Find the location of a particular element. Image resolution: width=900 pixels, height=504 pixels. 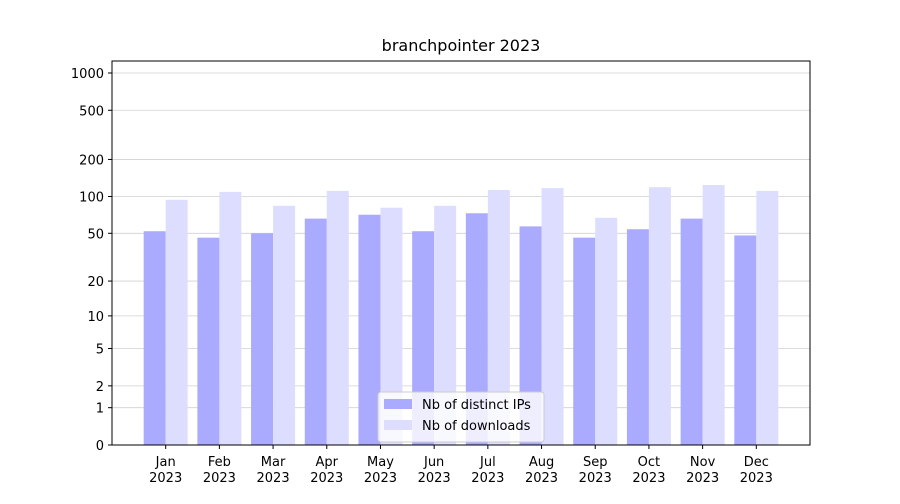

chart-title: branchpointer 2023 is located at coordinates (461, 45).